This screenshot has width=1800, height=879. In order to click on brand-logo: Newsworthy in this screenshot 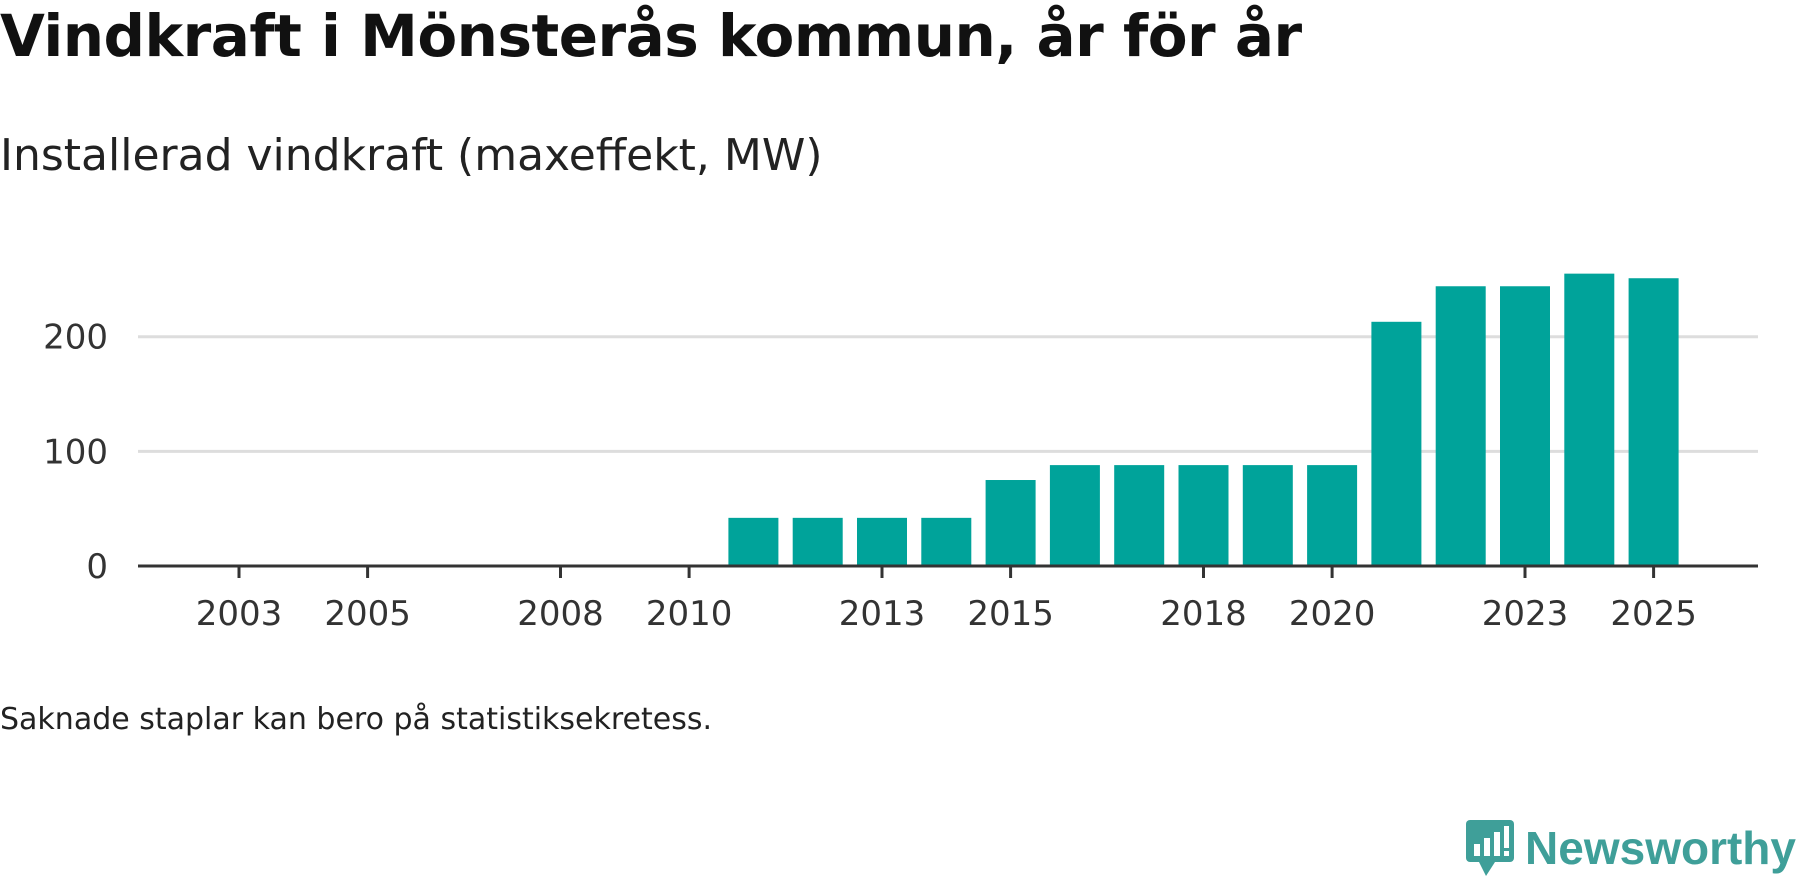, I will do `click(1630, 848)`.